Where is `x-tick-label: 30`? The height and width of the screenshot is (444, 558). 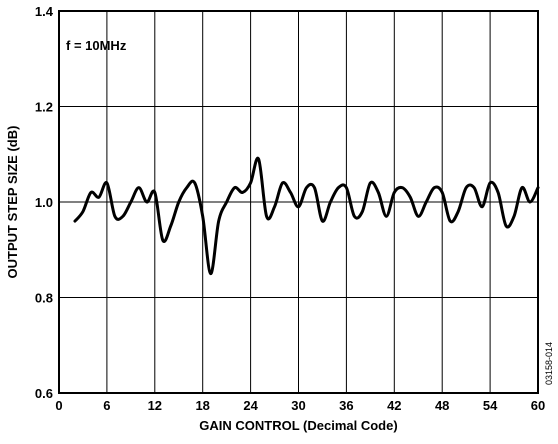 x-tick-label: 30 is located at coordinates (298, 405).